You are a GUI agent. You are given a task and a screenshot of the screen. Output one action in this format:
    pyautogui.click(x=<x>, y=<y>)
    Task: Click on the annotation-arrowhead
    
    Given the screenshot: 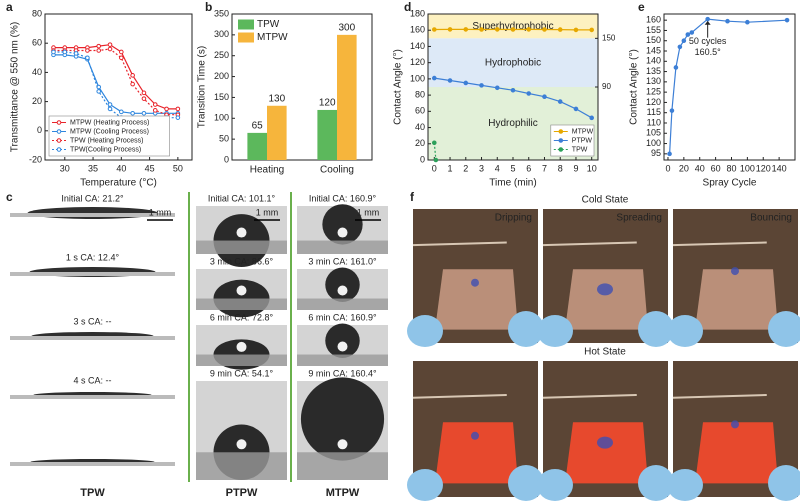 What is the action you would take?
    pyautogui.click(x=707, y=22)
    